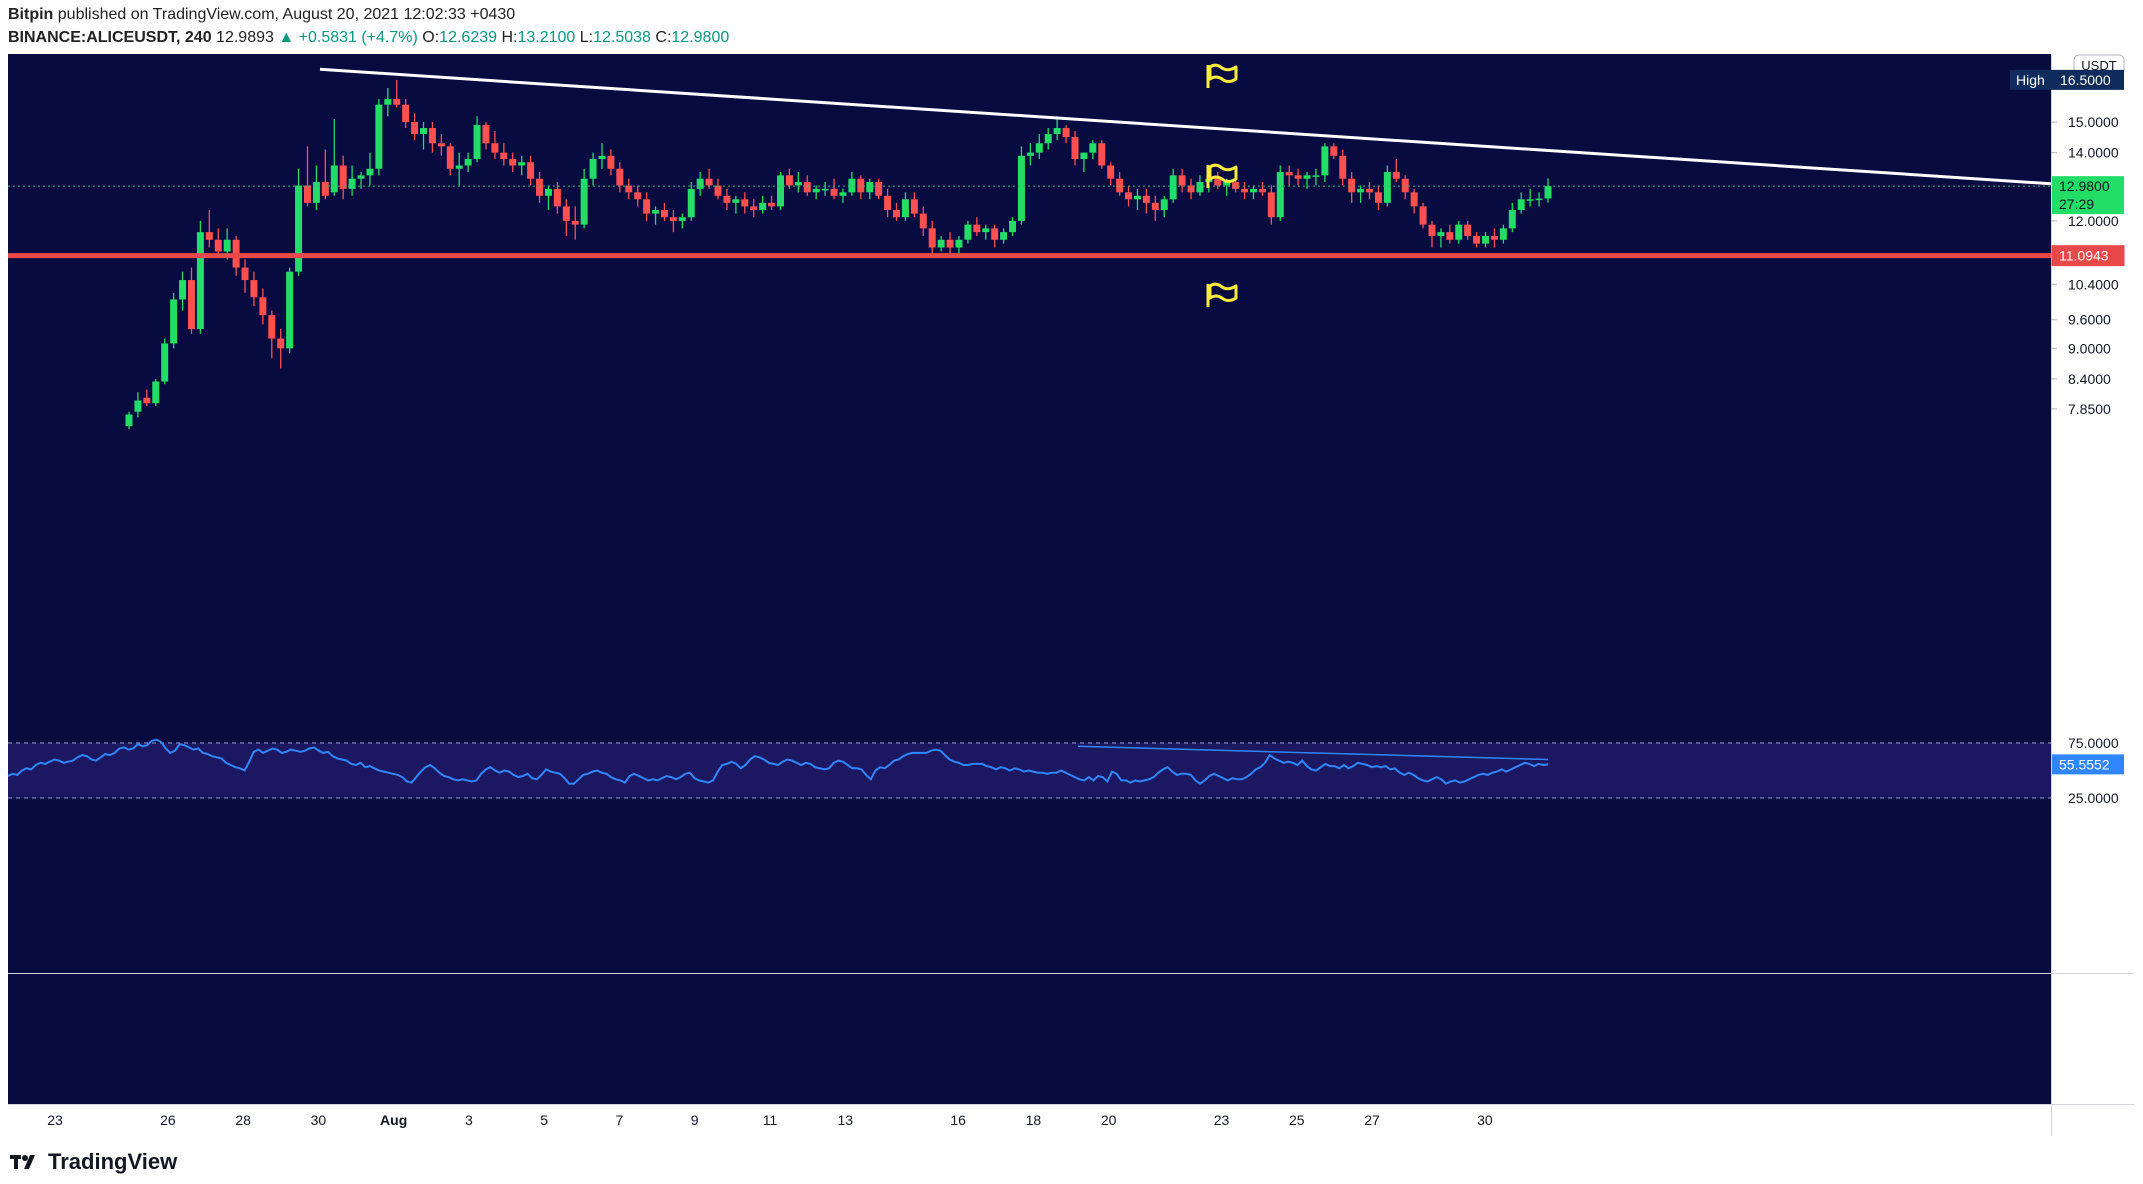  What do you see at coordinates (110, 37) in the screenshot?
I see `symbol-label: BINANCE:ALICEUSDT, 240` at bounding box center [110, 37].